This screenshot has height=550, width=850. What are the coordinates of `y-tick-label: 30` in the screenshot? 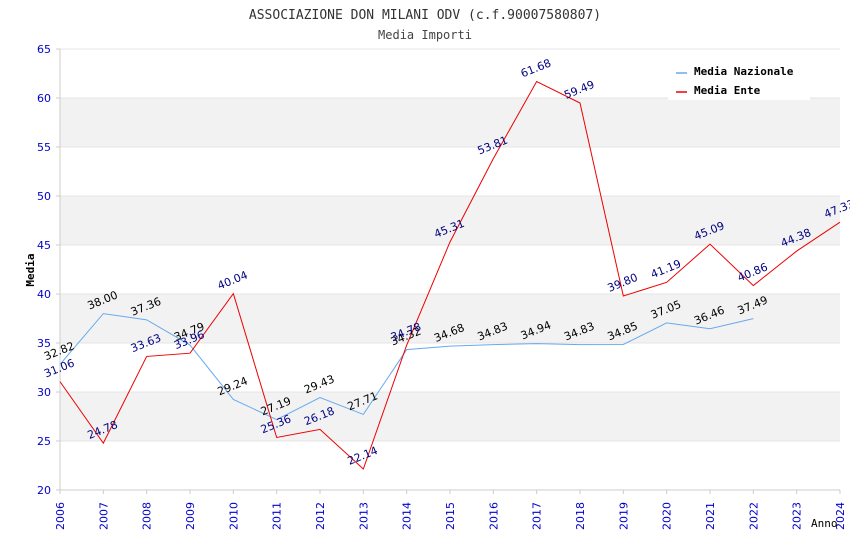 It's located at (44, 392).